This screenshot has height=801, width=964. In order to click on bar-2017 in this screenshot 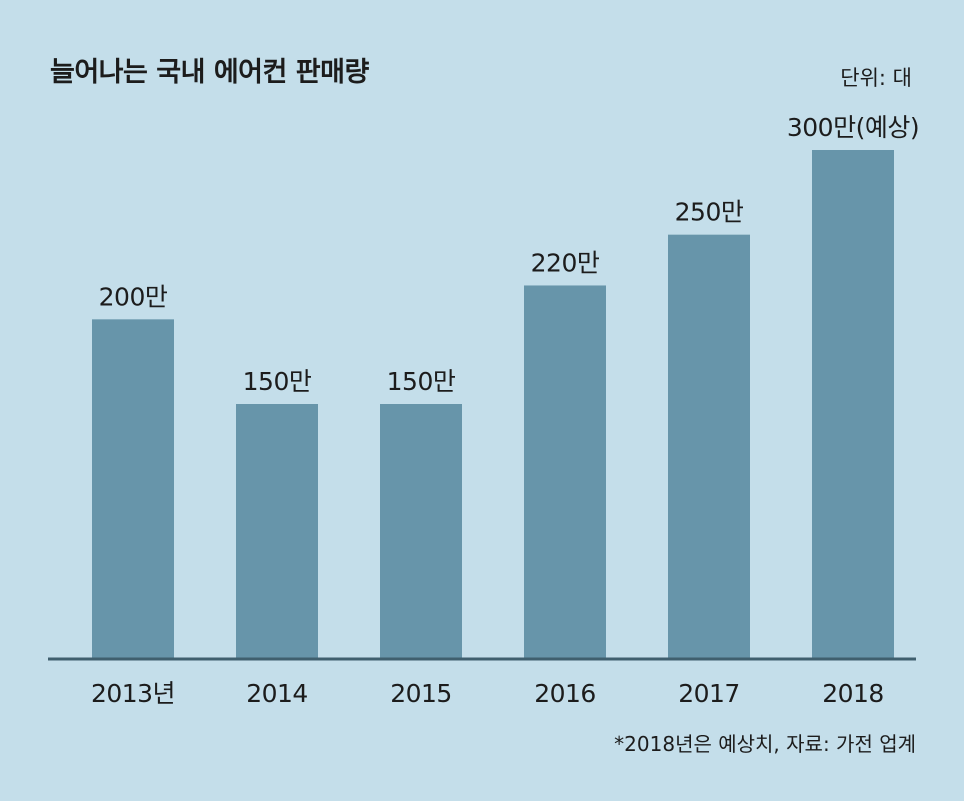, I will do `click(709, 446)`.